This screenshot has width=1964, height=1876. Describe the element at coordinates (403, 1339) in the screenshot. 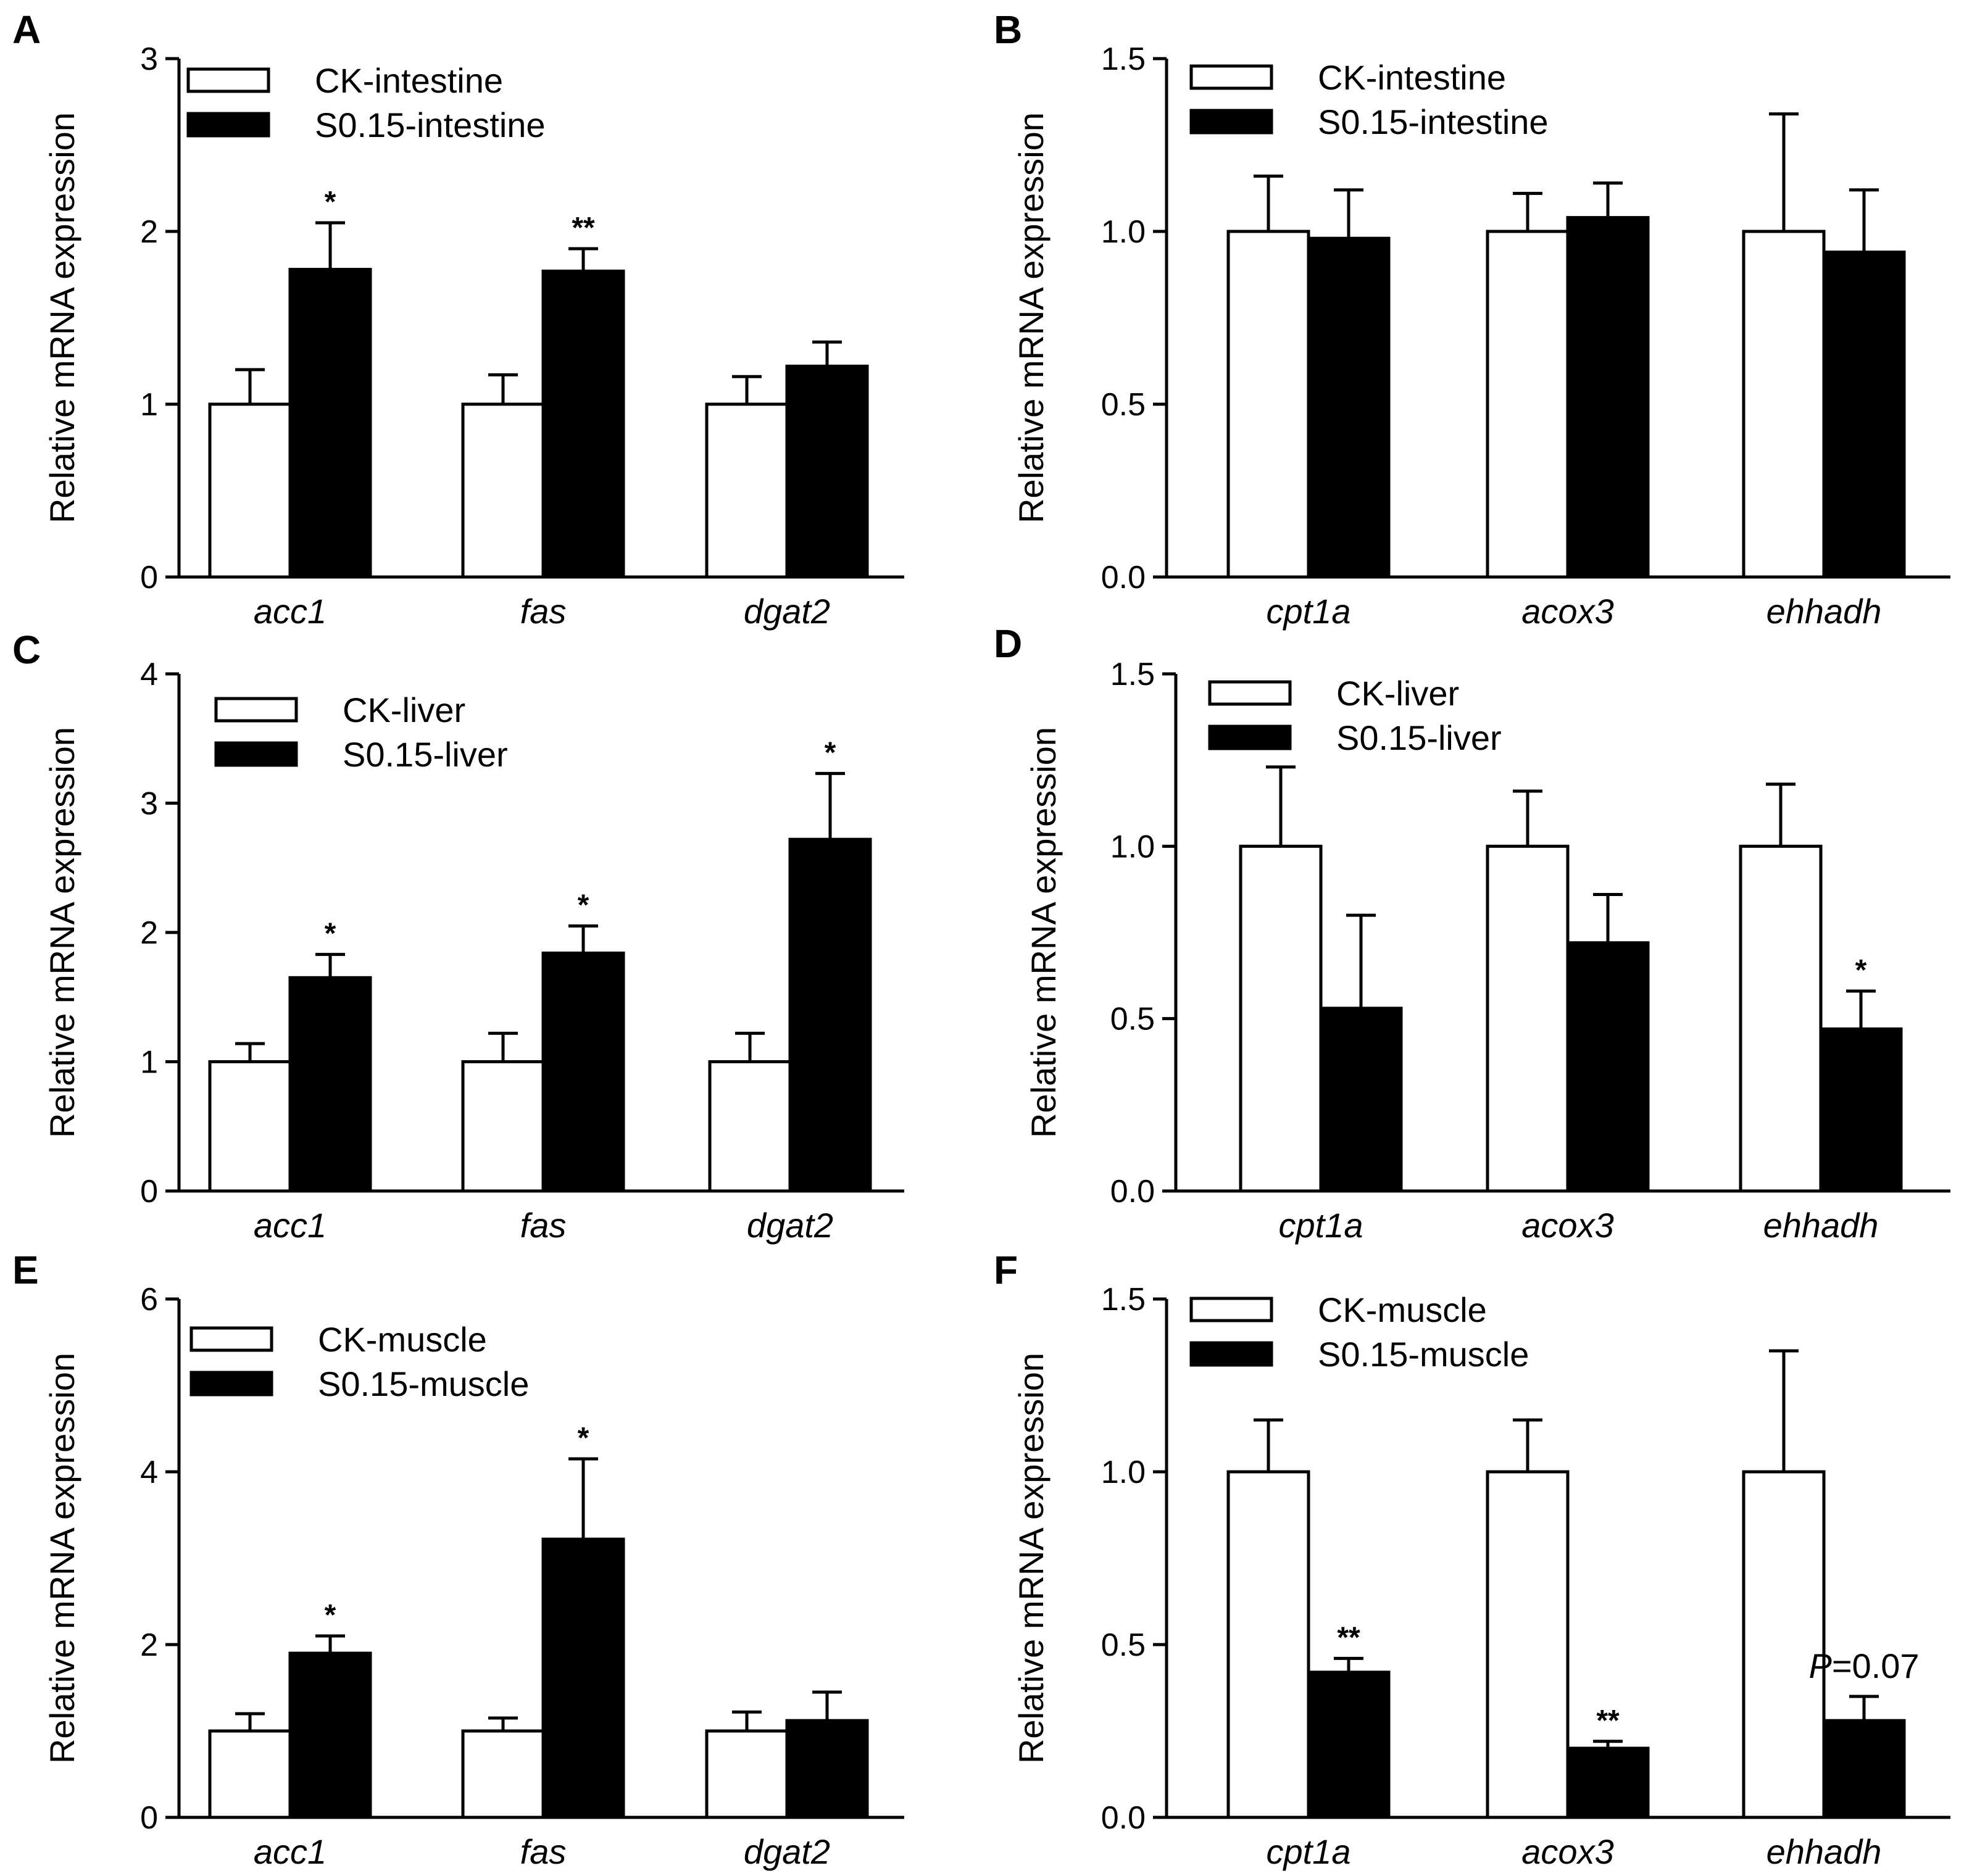

I see `legend-label: CK-muscle` at that location.